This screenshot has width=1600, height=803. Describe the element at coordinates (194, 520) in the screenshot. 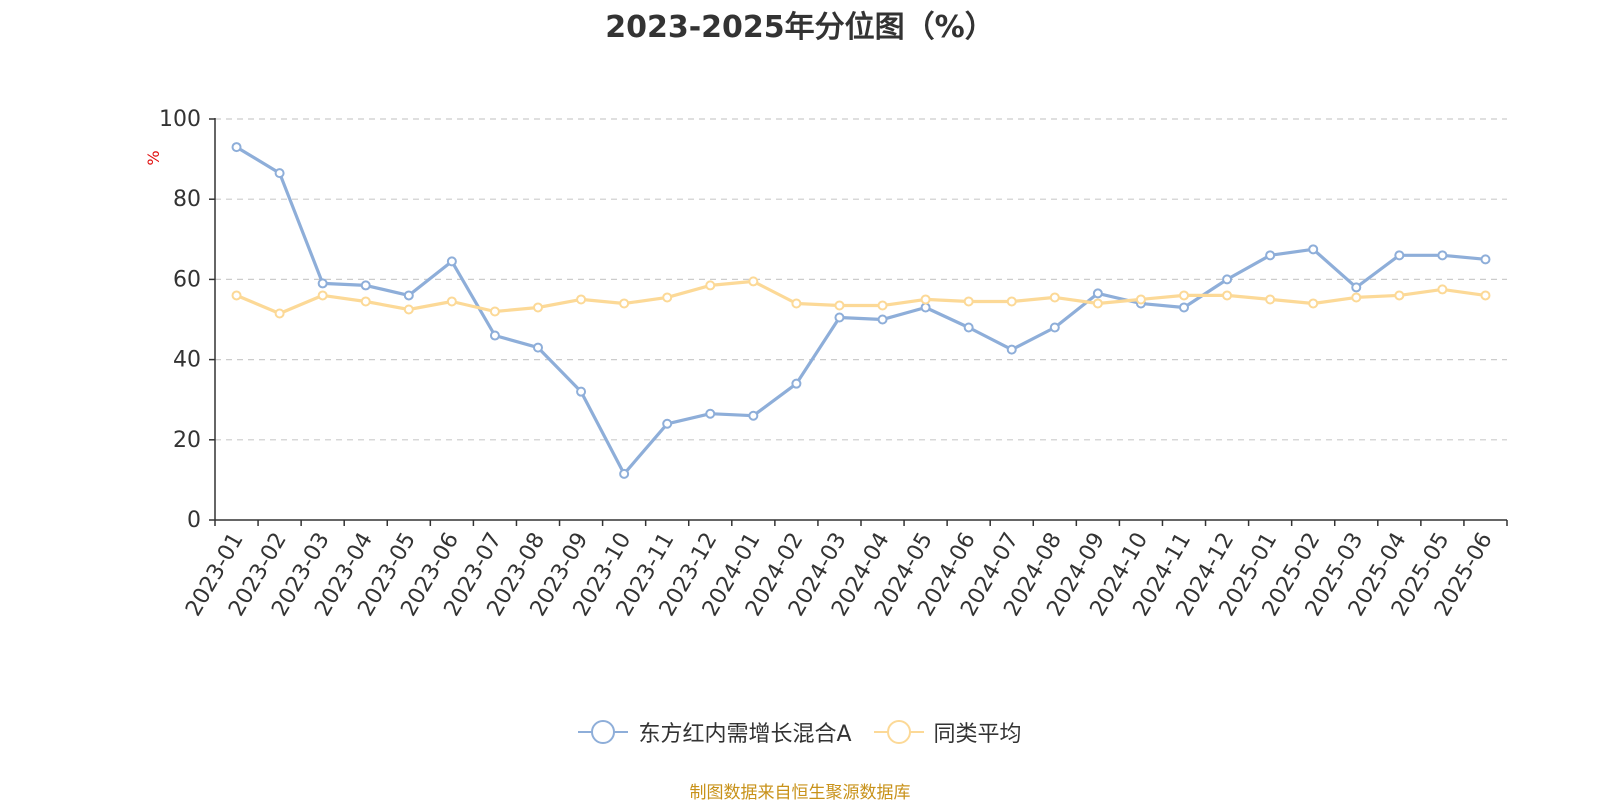

I see `y-tick-label: 0` at that location.